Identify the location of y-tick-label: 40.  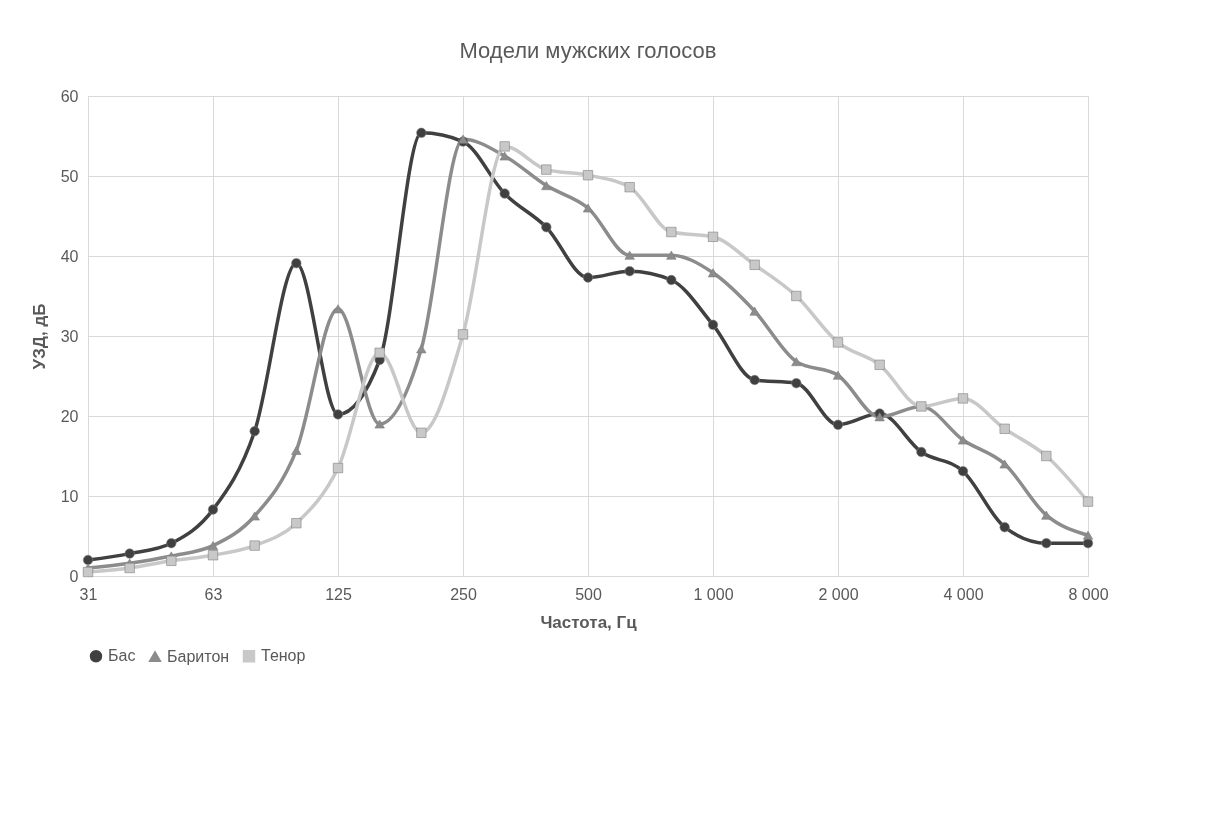
(69, 256).